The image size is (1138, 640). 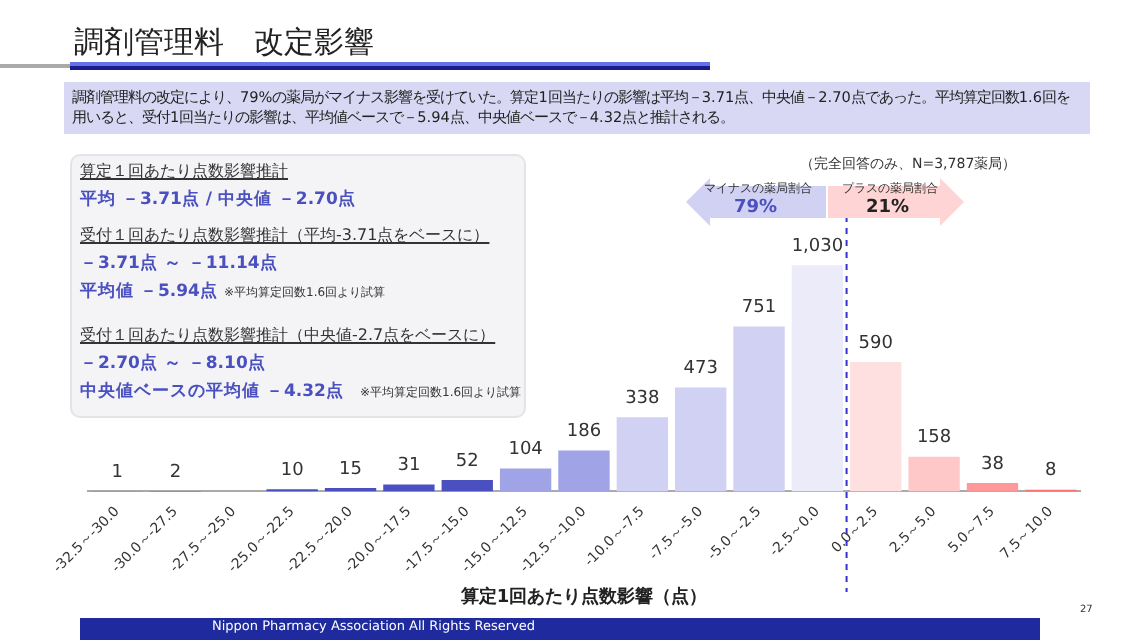 I want to click on x-axis-title: 算定1回あたり点数影響（点）, so click(x=583, y=596).